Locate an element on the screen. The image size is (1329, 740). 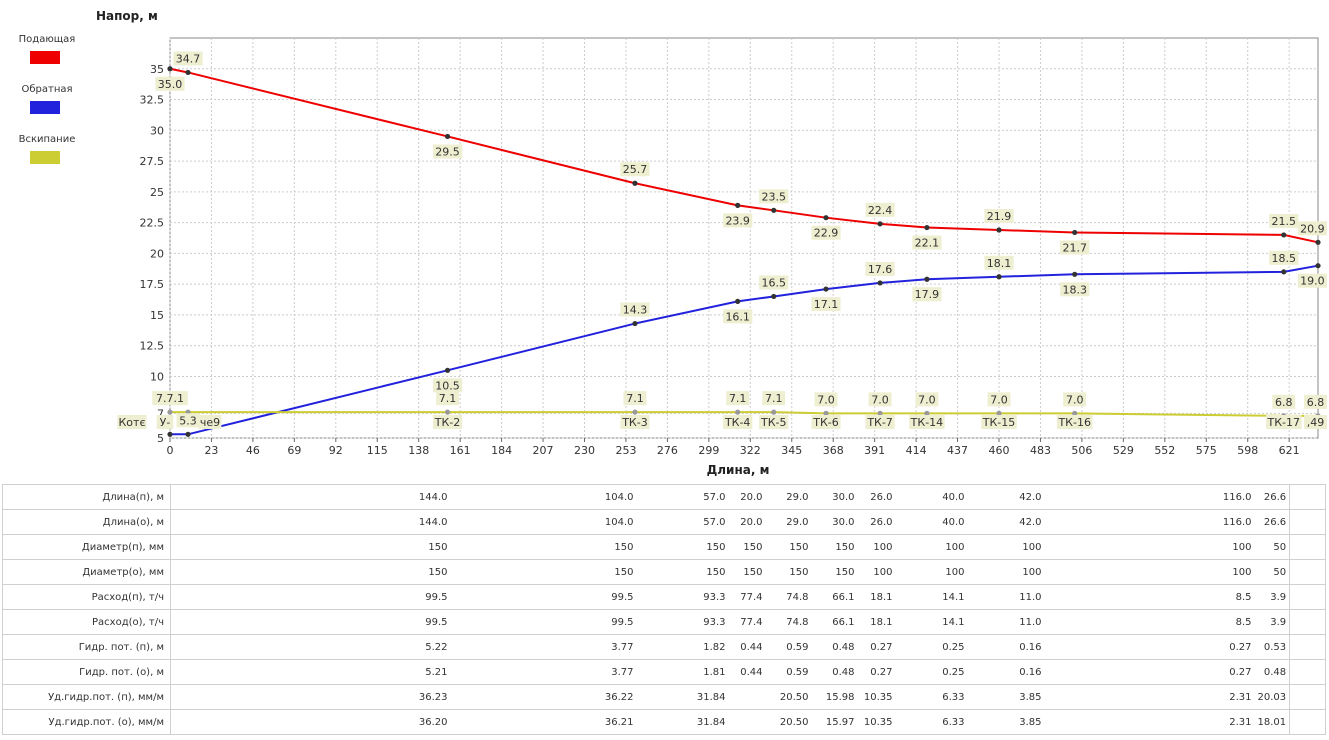
table-cell: 18.1 is located at coordinates (876, 597).